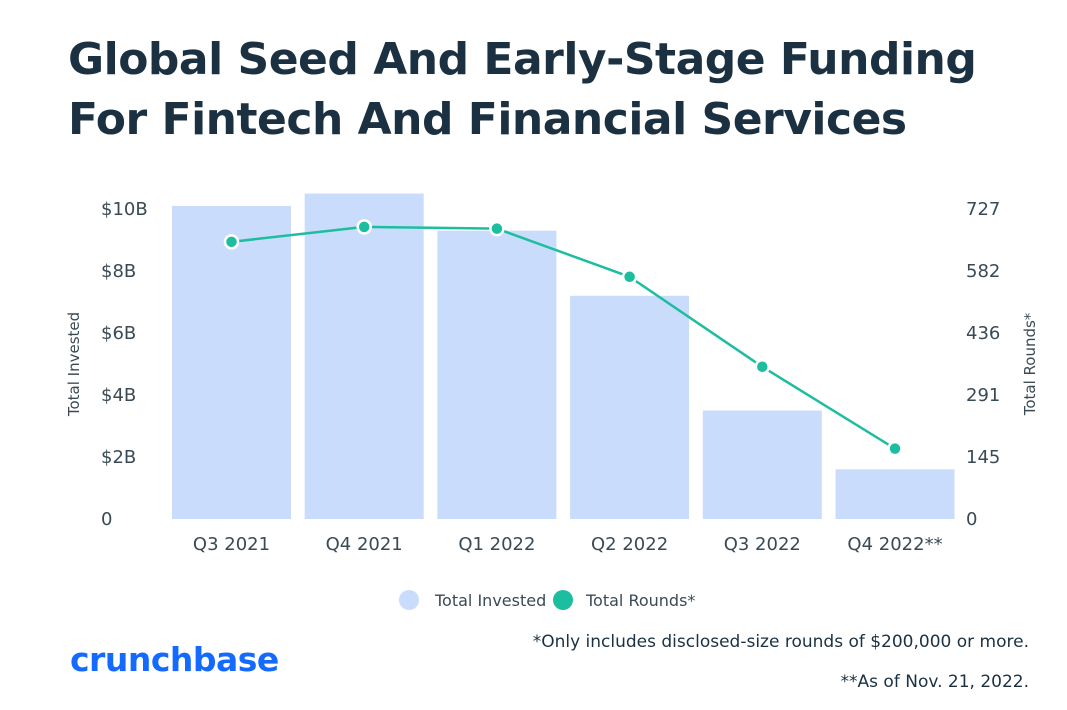  What do you see at coordinates (118, 395) in the screenshot?
I see `y-tick-label: $4B` at bounding box center [118, 395].